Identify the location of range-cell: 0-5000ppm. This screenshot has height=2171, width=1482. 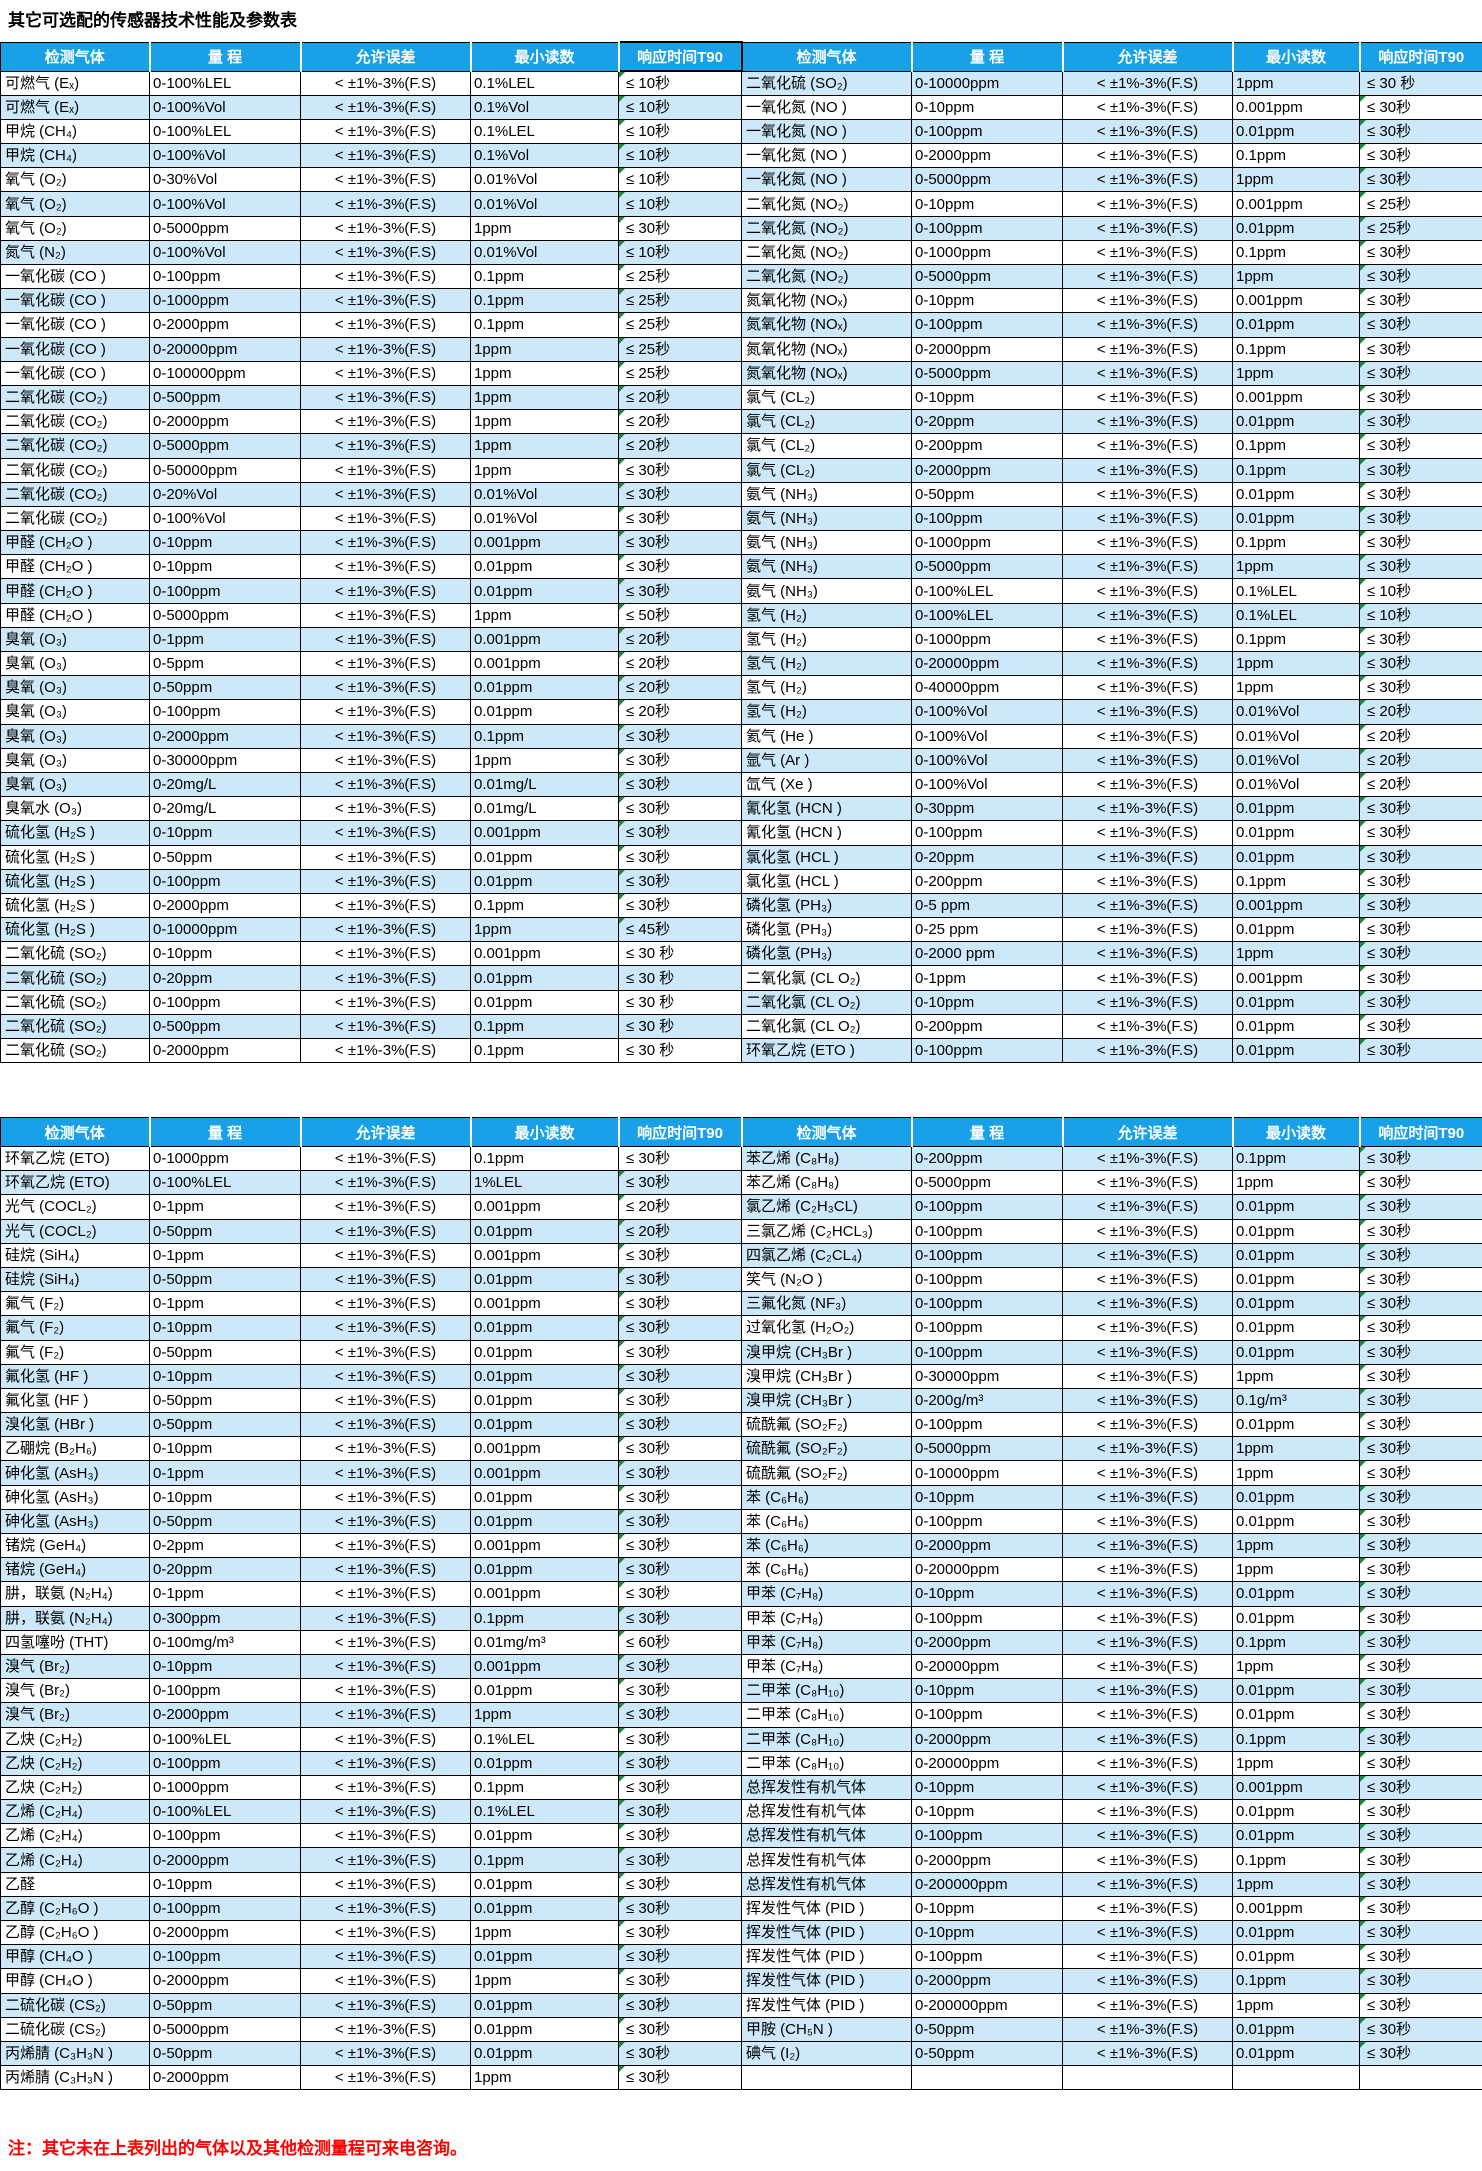
(225, 615).